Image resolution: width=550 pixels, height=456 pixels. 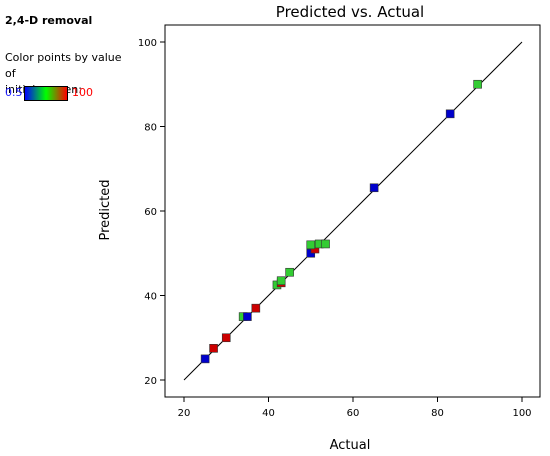 What do you see at coordinates (150, 297) in the screenshot?
I see `y-tick-label: 40` at bounding box center [150, 297].